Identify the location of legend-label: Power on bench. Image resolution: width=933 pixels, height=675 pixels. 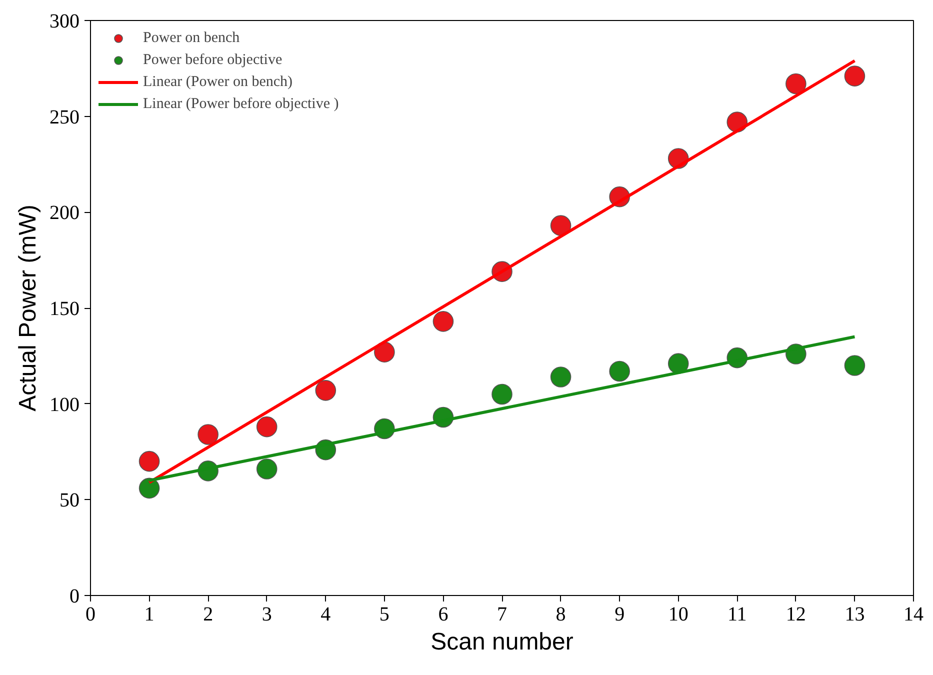
(191, 38).